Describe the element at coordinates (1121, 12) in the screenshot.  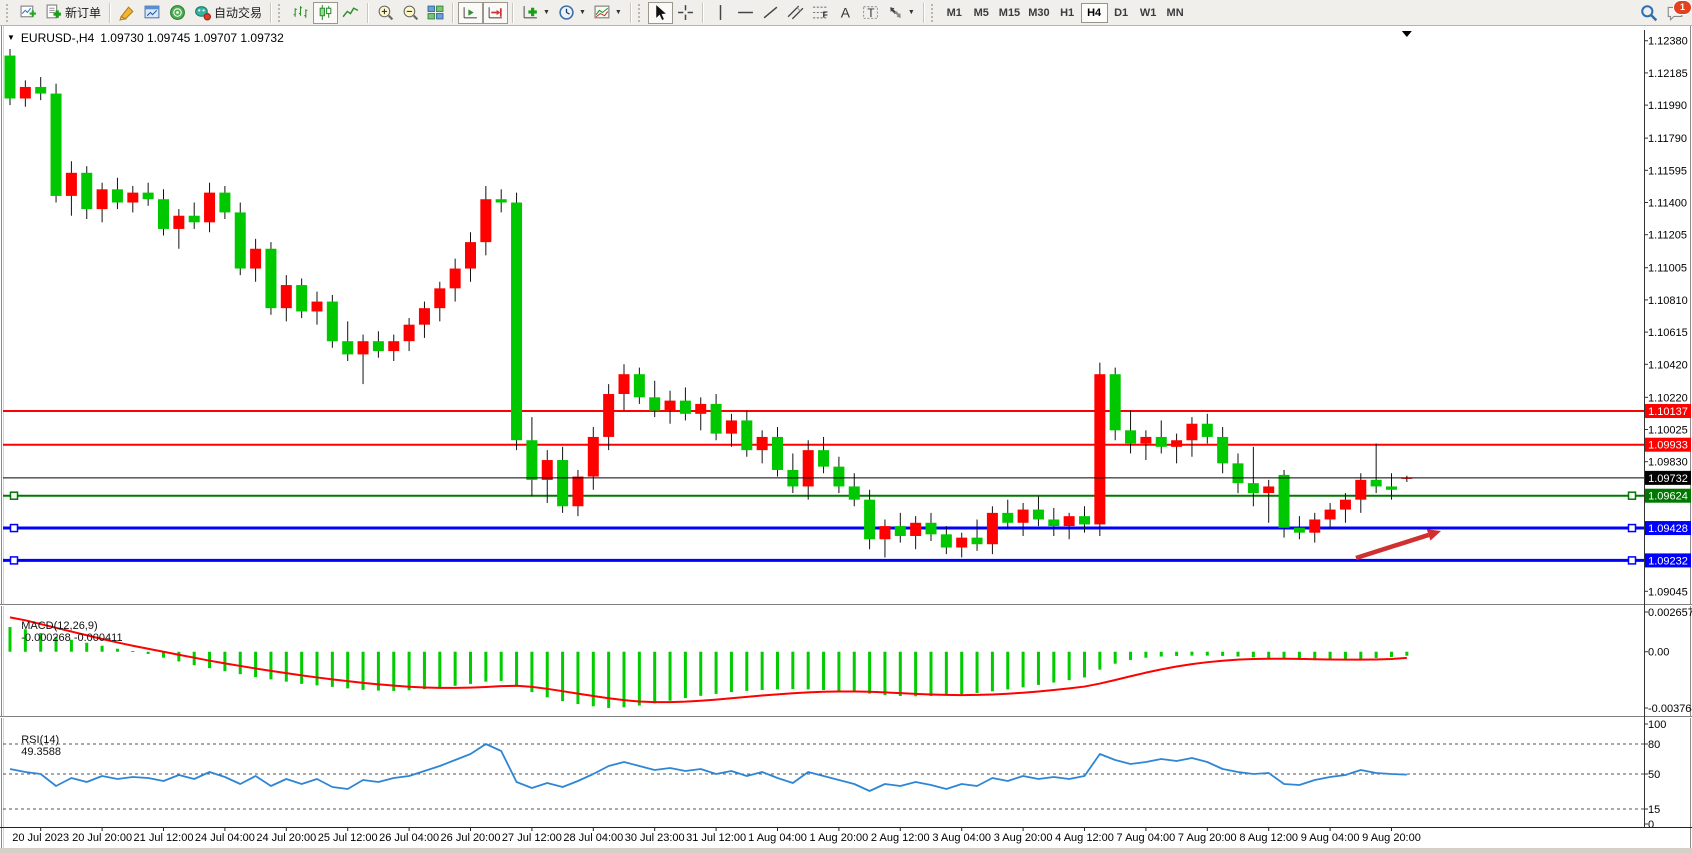
I see `timeframe-d1-button: D1` at that location.